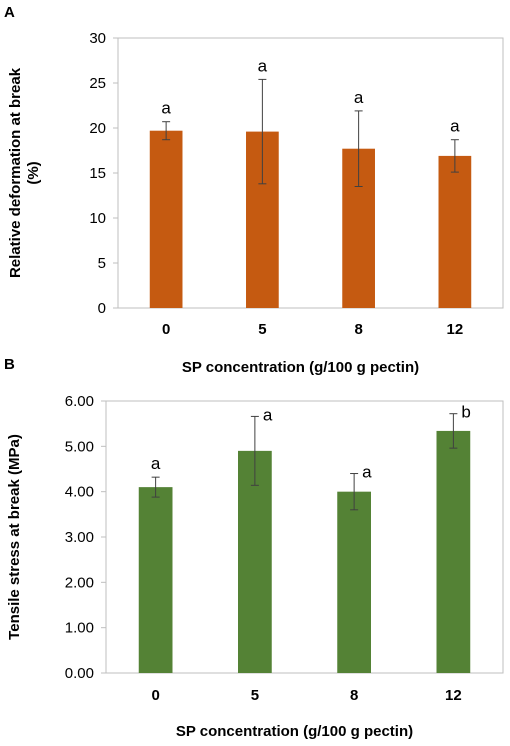  I want to click on panel-b-significance-5: a, so click(268, 414).